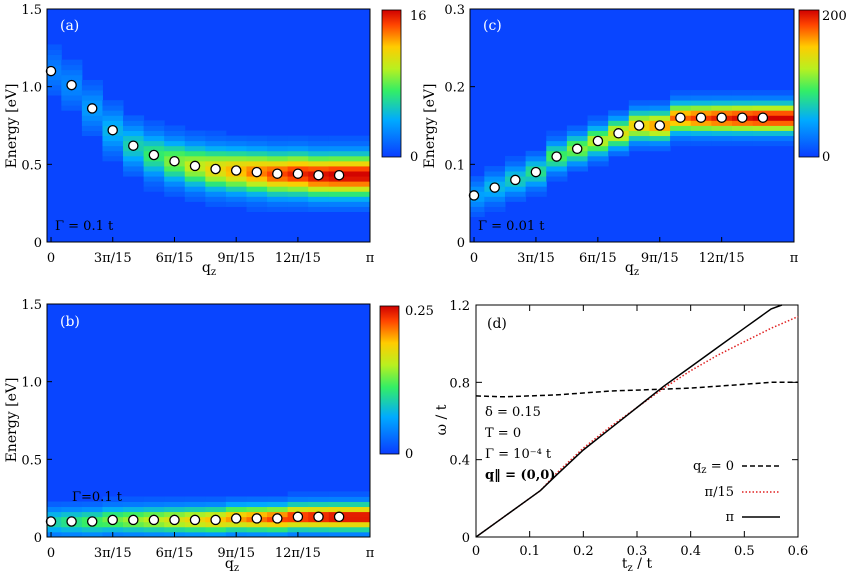 Image resolution: width=850 pixels, height=574 pixels. What do you see at coordinates (418, 16) in the screenshot?
I see `colorbar-max-a: 16` at bounding box center [418, 16].